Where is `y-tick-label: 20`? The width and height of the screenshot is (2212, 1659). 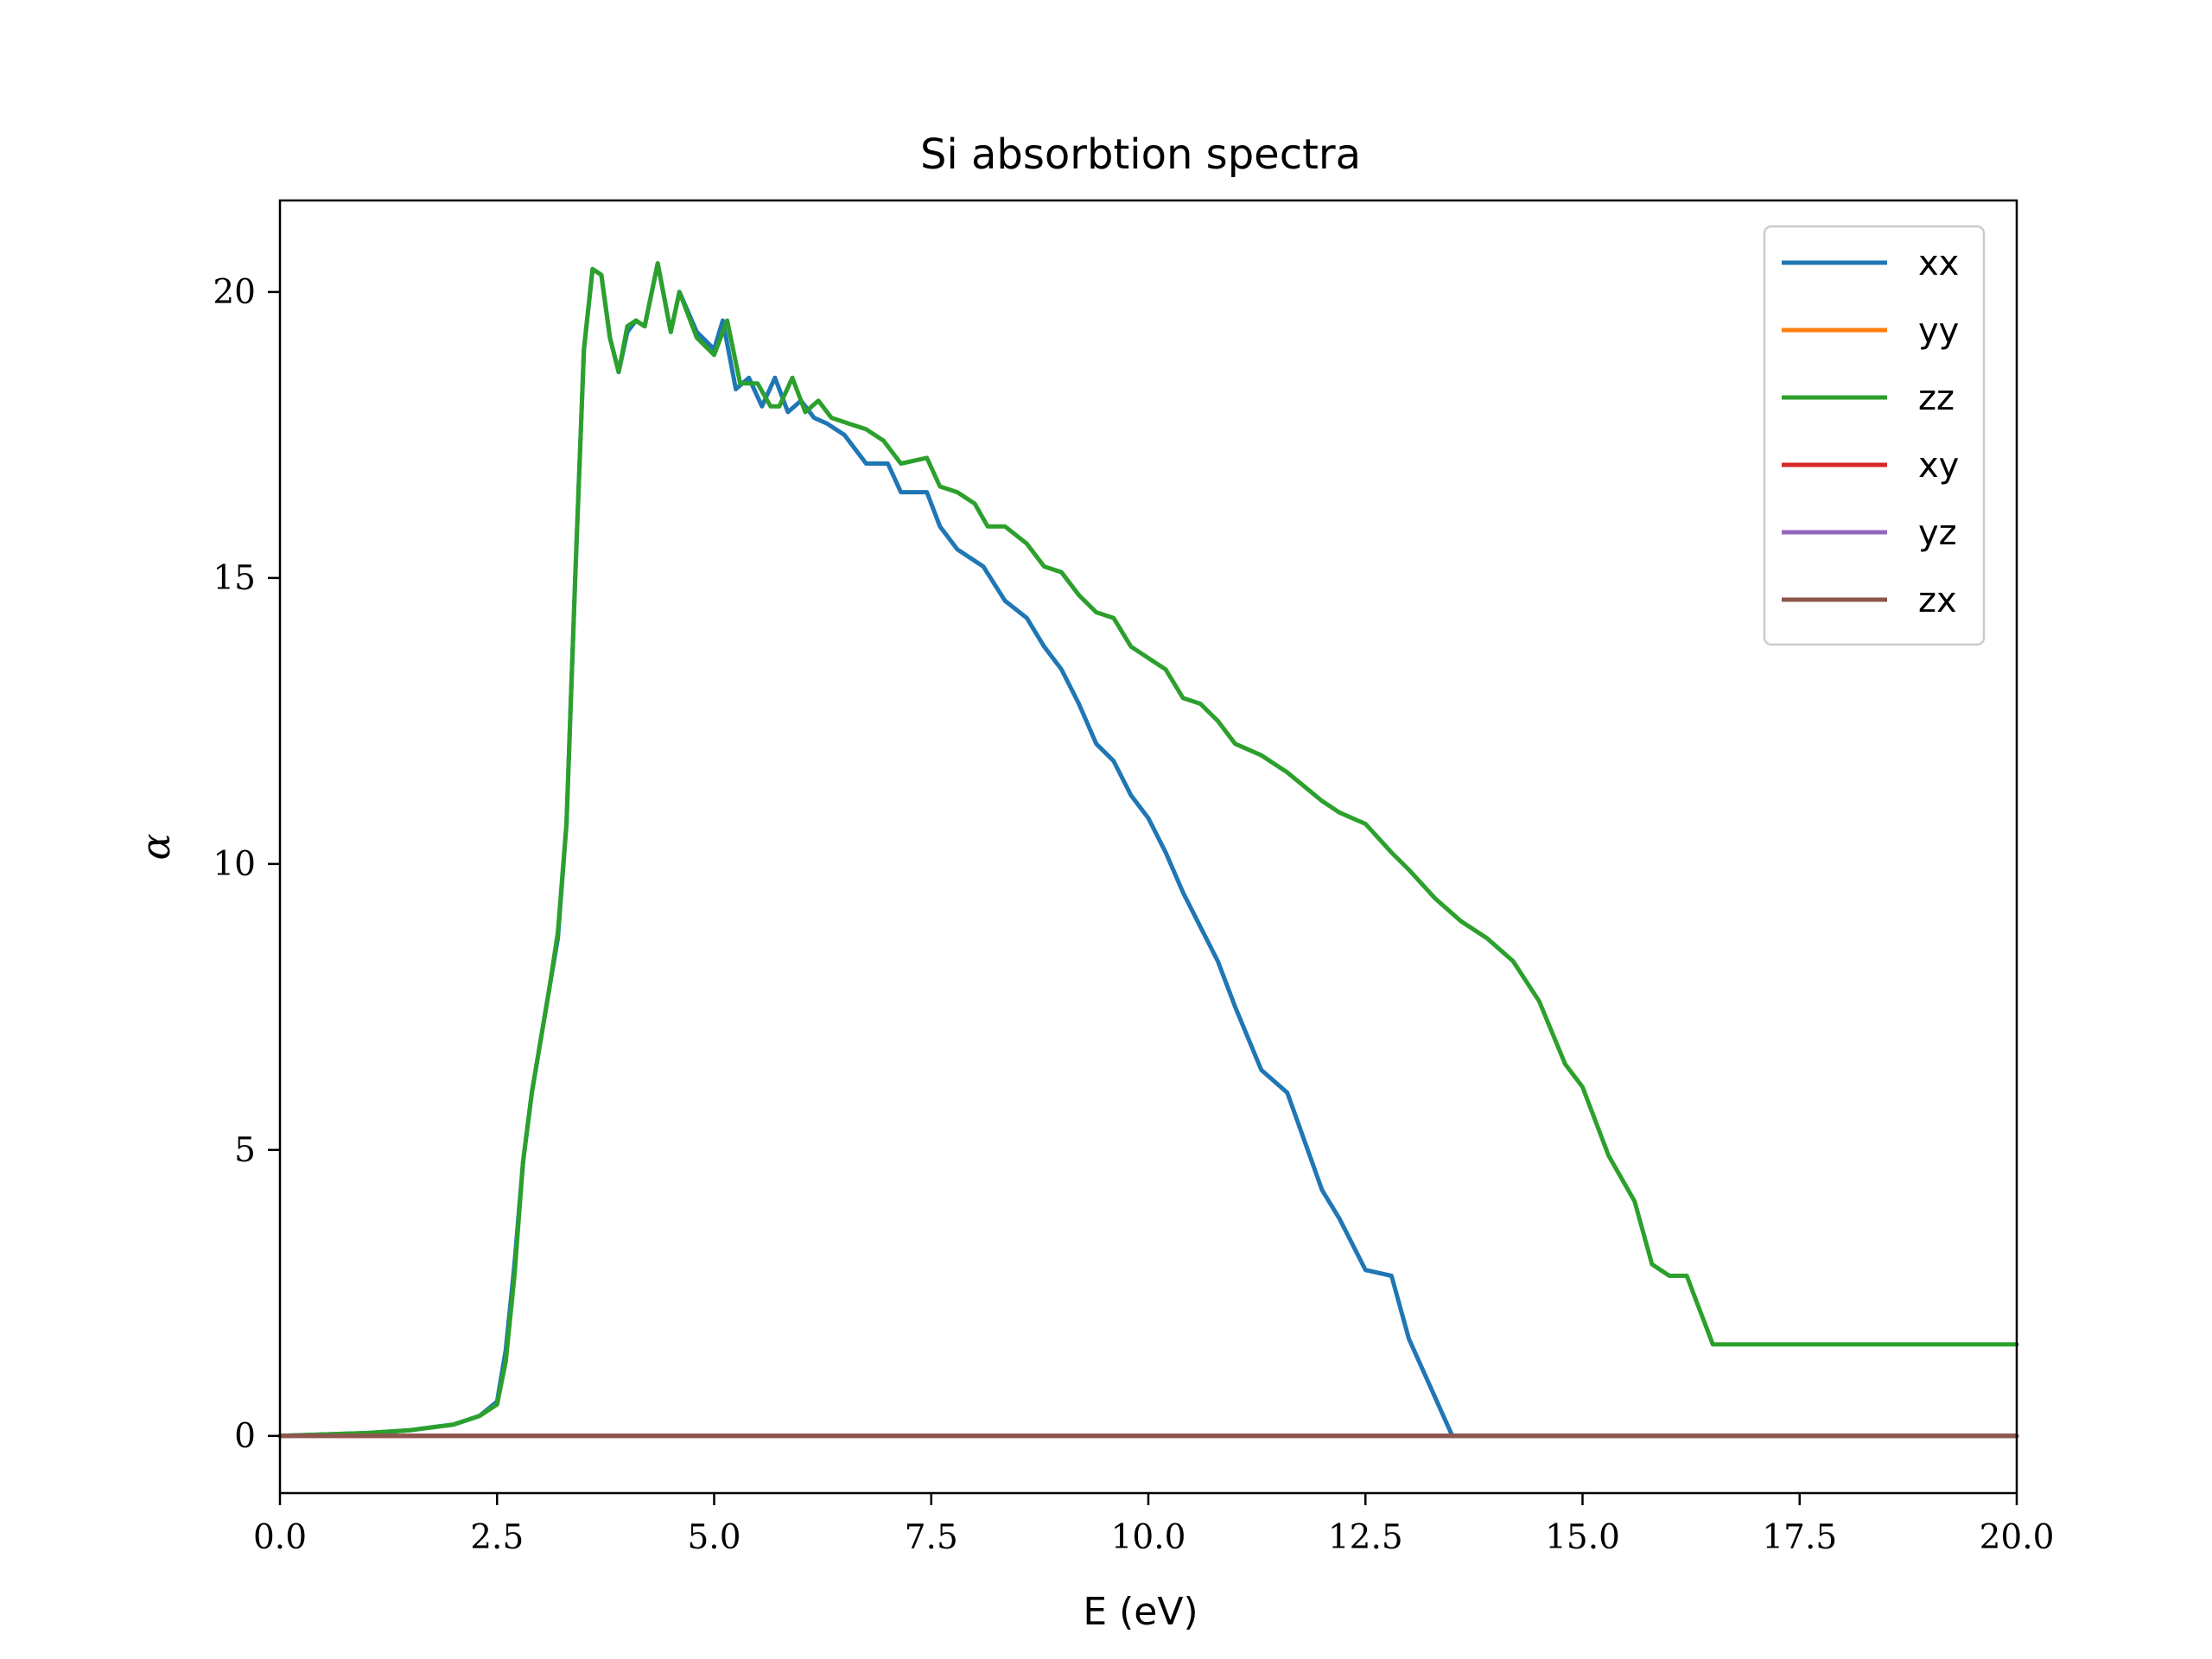 y-tick-label: 20 is located at coordinates (234, 292).